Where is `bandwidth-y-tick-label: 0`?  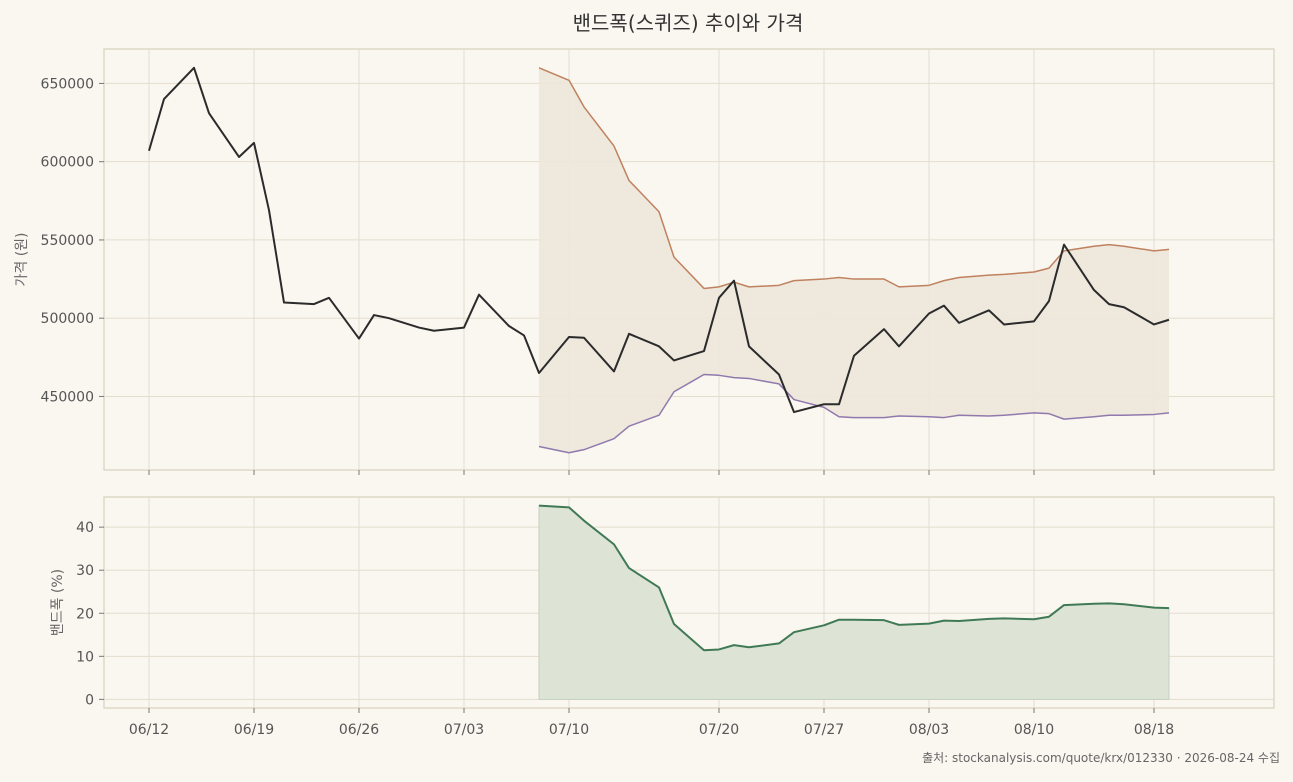
bandwidth-y-tick-label: 0 is located at coordinates (89, 700).